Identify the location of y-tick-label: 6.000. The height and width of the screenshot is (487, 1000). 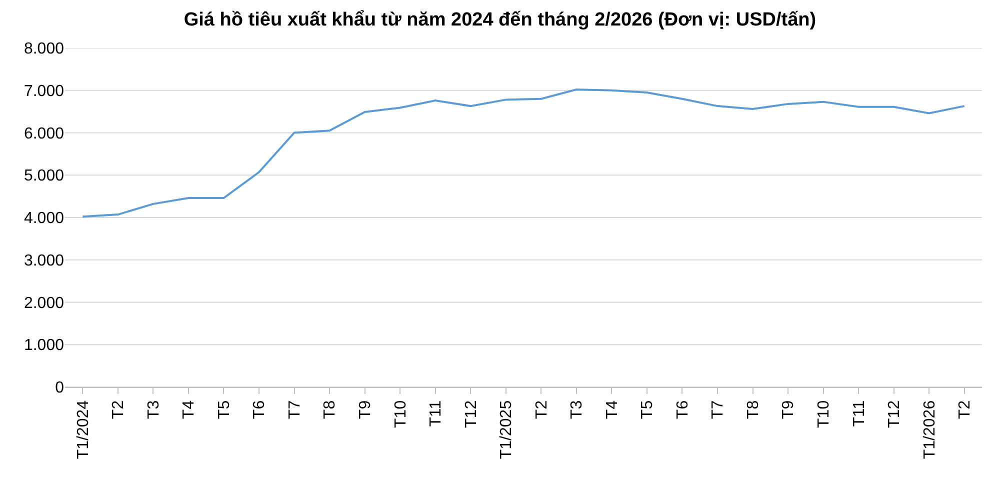
(44, 133).